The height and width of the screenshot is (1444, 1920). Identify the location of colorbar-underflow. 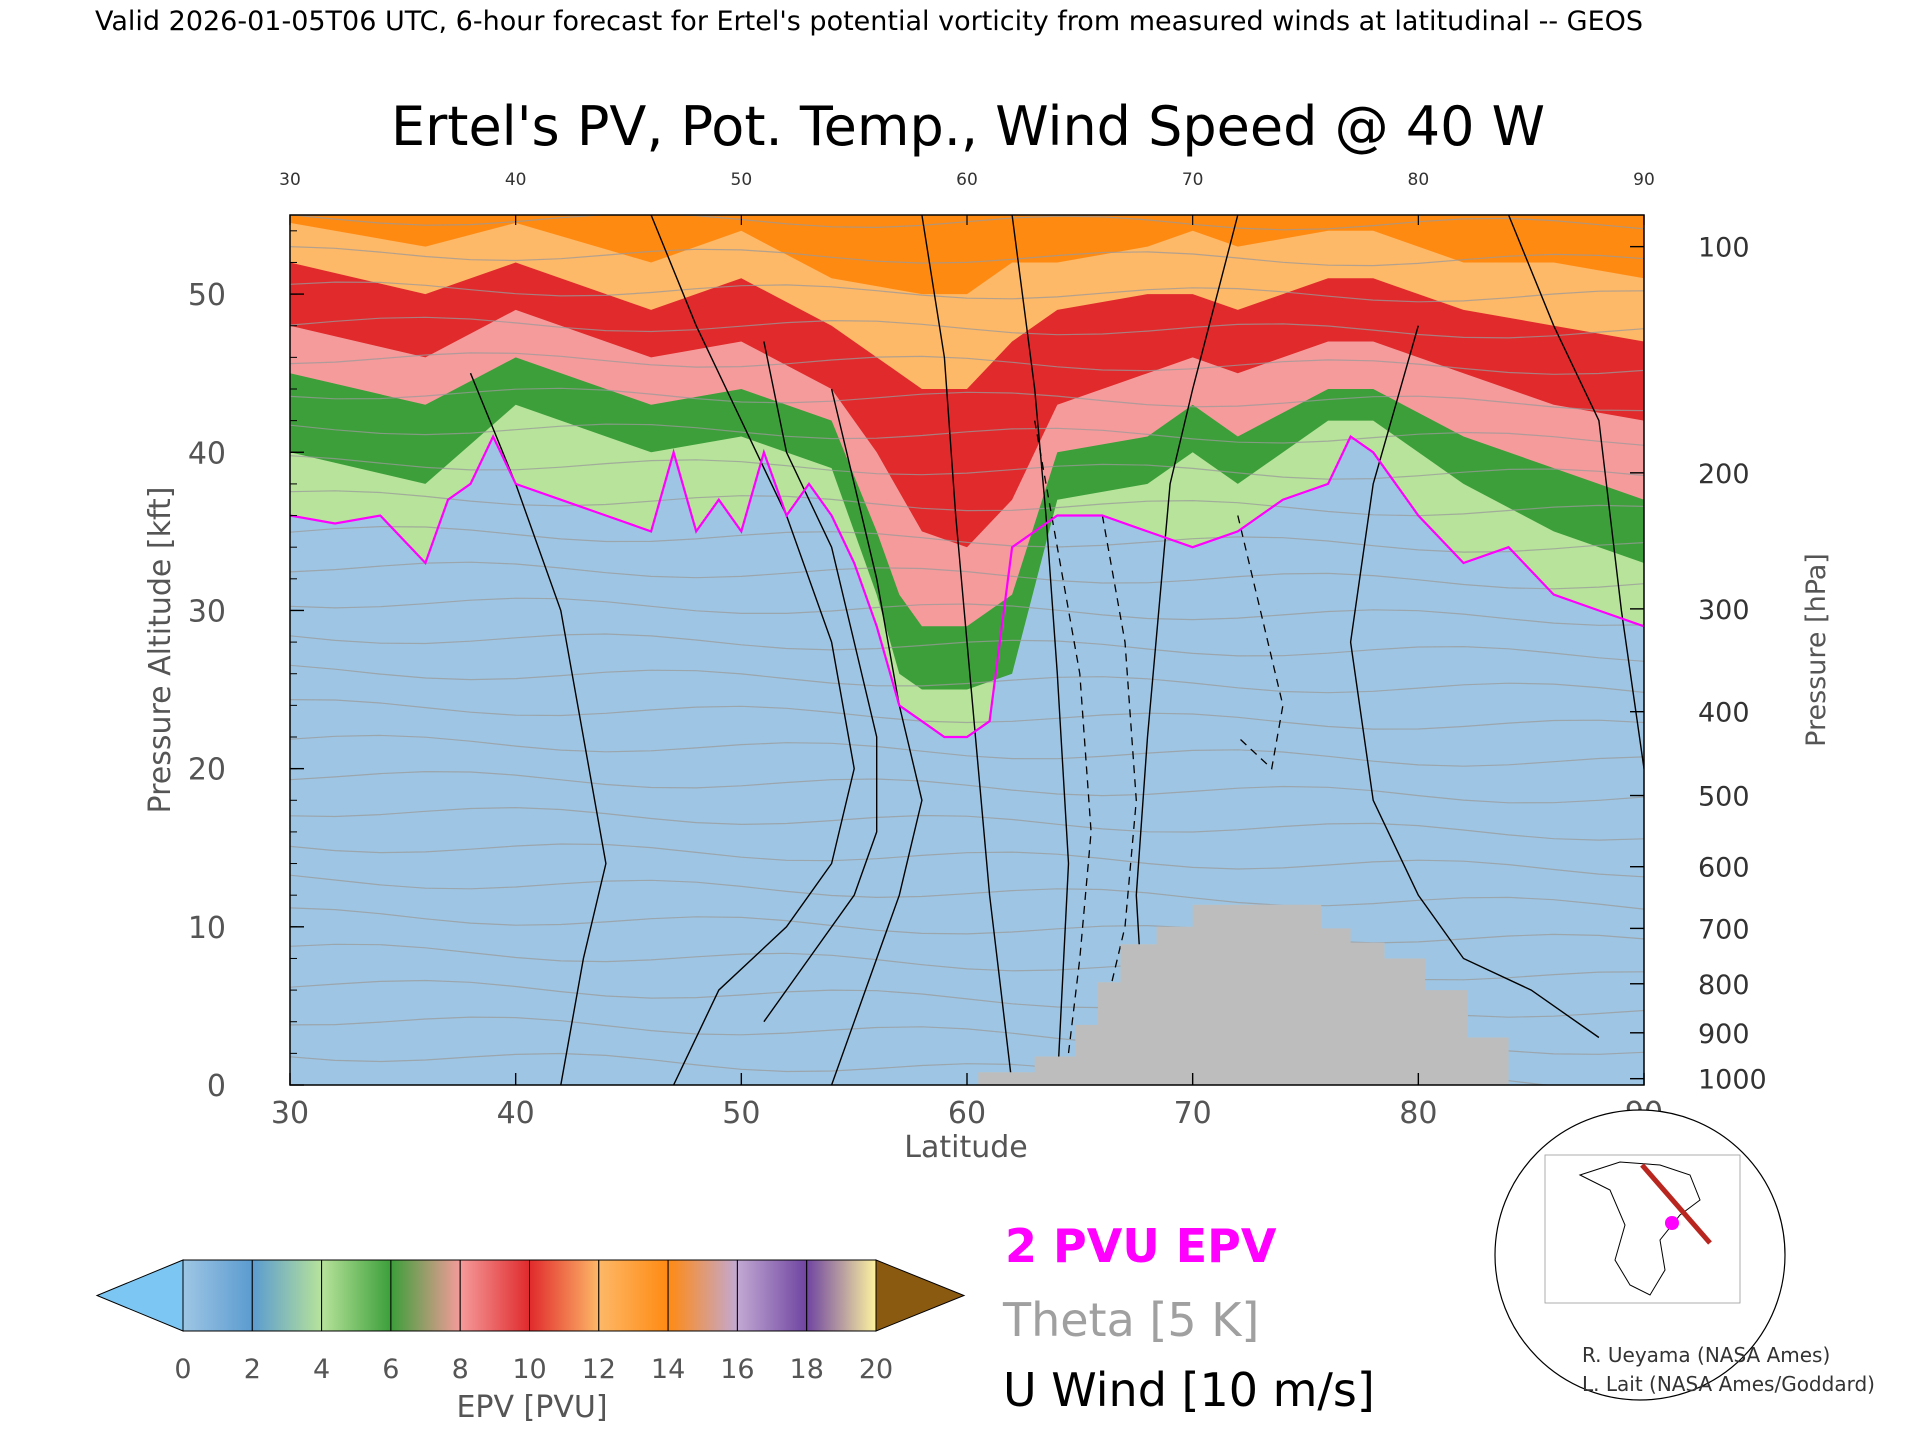
(139, 1295).